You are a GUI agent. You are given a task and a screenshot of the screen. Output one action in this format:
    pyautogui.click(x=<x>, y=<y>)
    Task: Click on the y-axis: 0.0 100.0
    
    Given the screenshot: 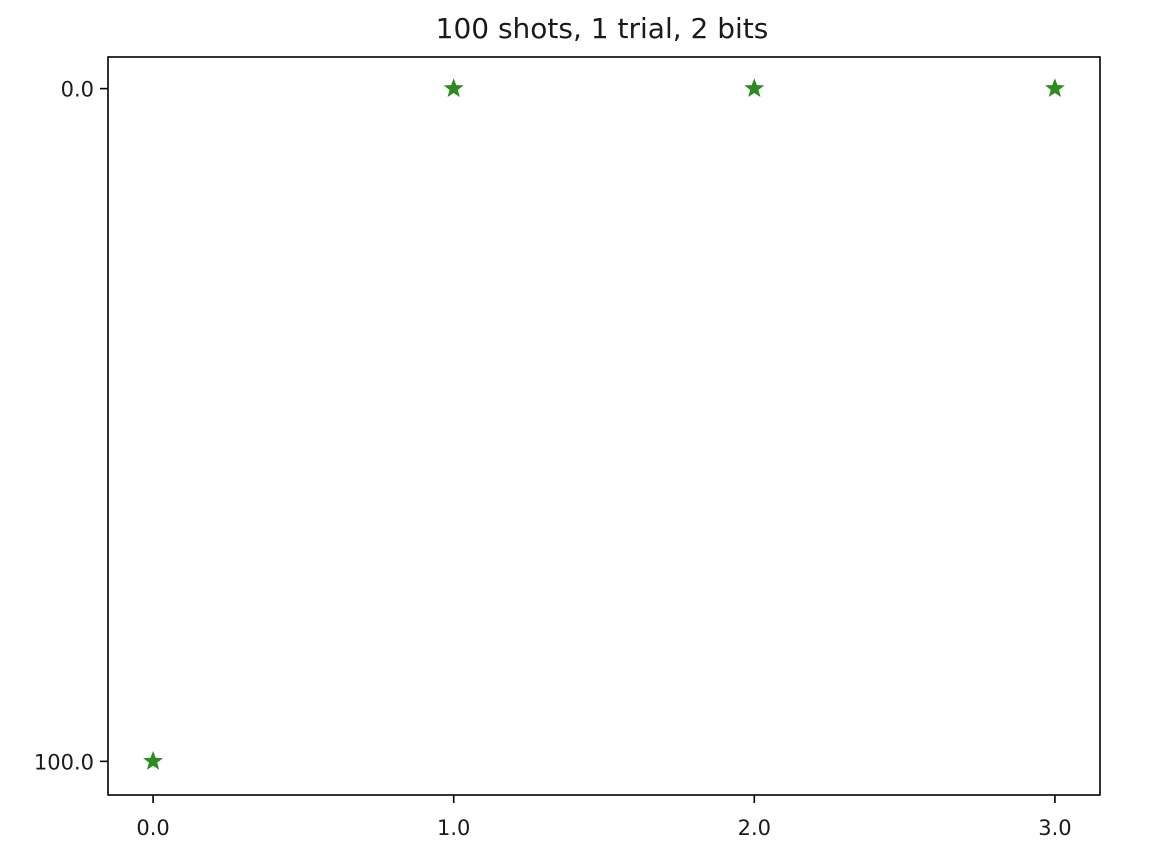 What is the action you would take?
    pyautogui.click(x=71, y=426)
    